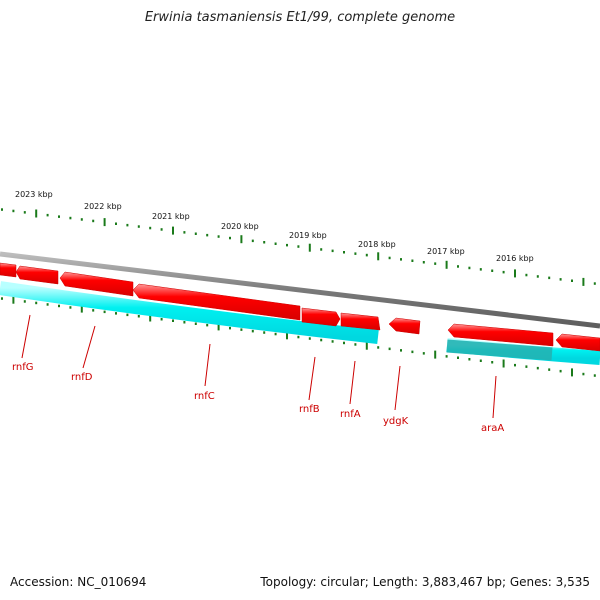 Image resolution: width=600 pixels, height=600 pixels. Describe the element at coordinates (298, 247) in the screenshot. I see `upper-tick-track` at that location.